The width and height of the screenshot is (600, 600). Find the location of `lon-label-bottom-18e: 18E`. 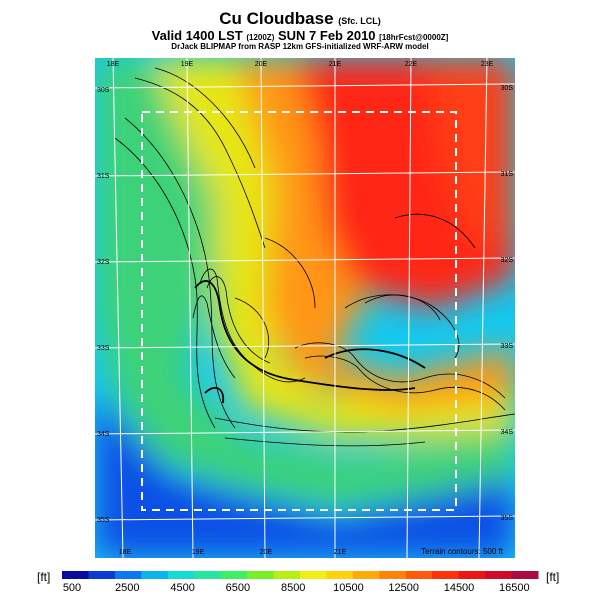

lon-label-bottom-18e: 18E is located at coordinates (125, 552).